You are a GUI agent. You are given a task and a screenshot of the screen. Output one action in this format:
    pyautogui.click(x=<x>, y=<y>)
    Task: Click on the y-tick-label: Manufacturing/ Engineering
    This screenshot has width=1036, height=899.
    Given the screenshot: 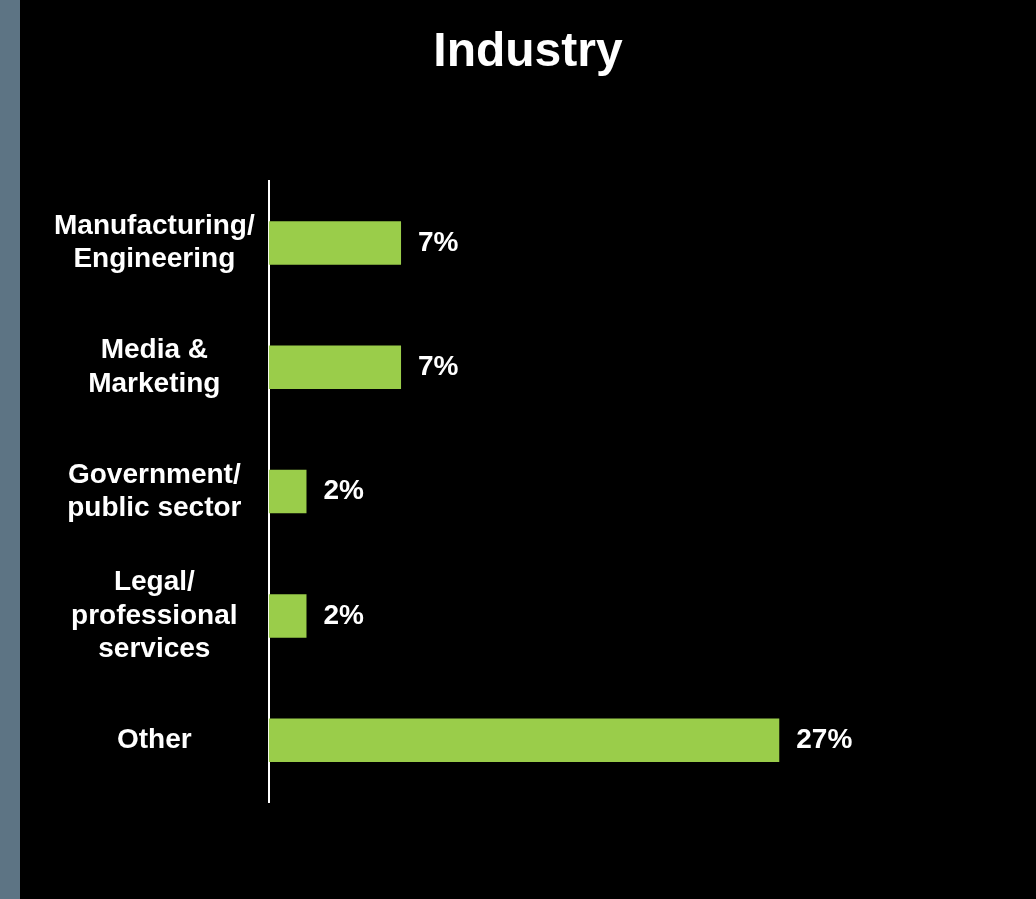 What is the action you would take?
    pyautogui.click(x=154, y=241)
    